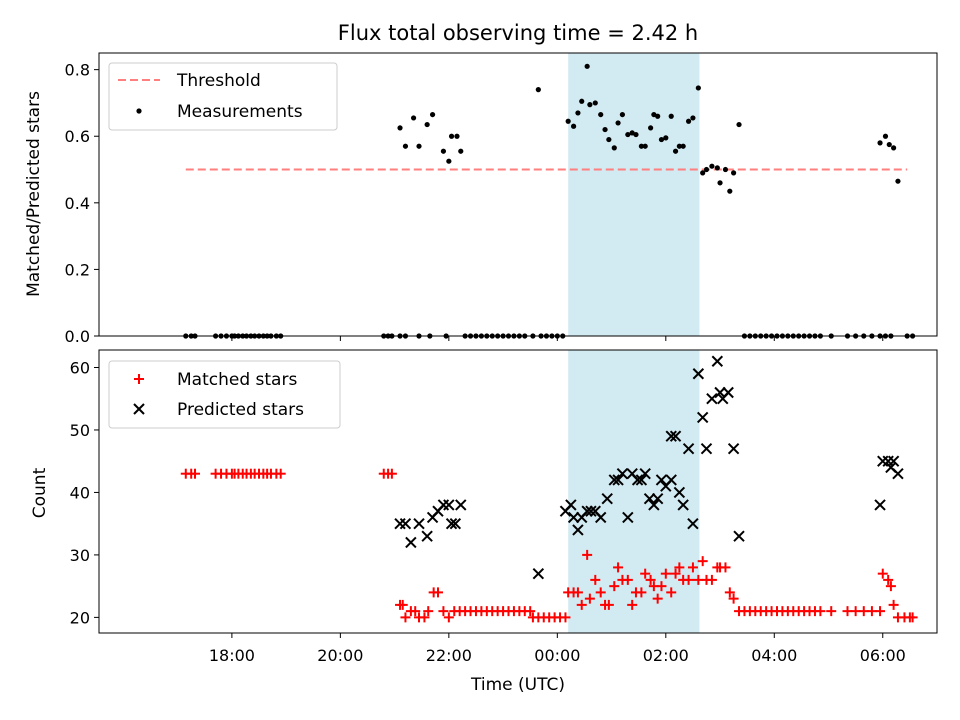  I want to click on y-tick-label: 30, so click(80, 555).